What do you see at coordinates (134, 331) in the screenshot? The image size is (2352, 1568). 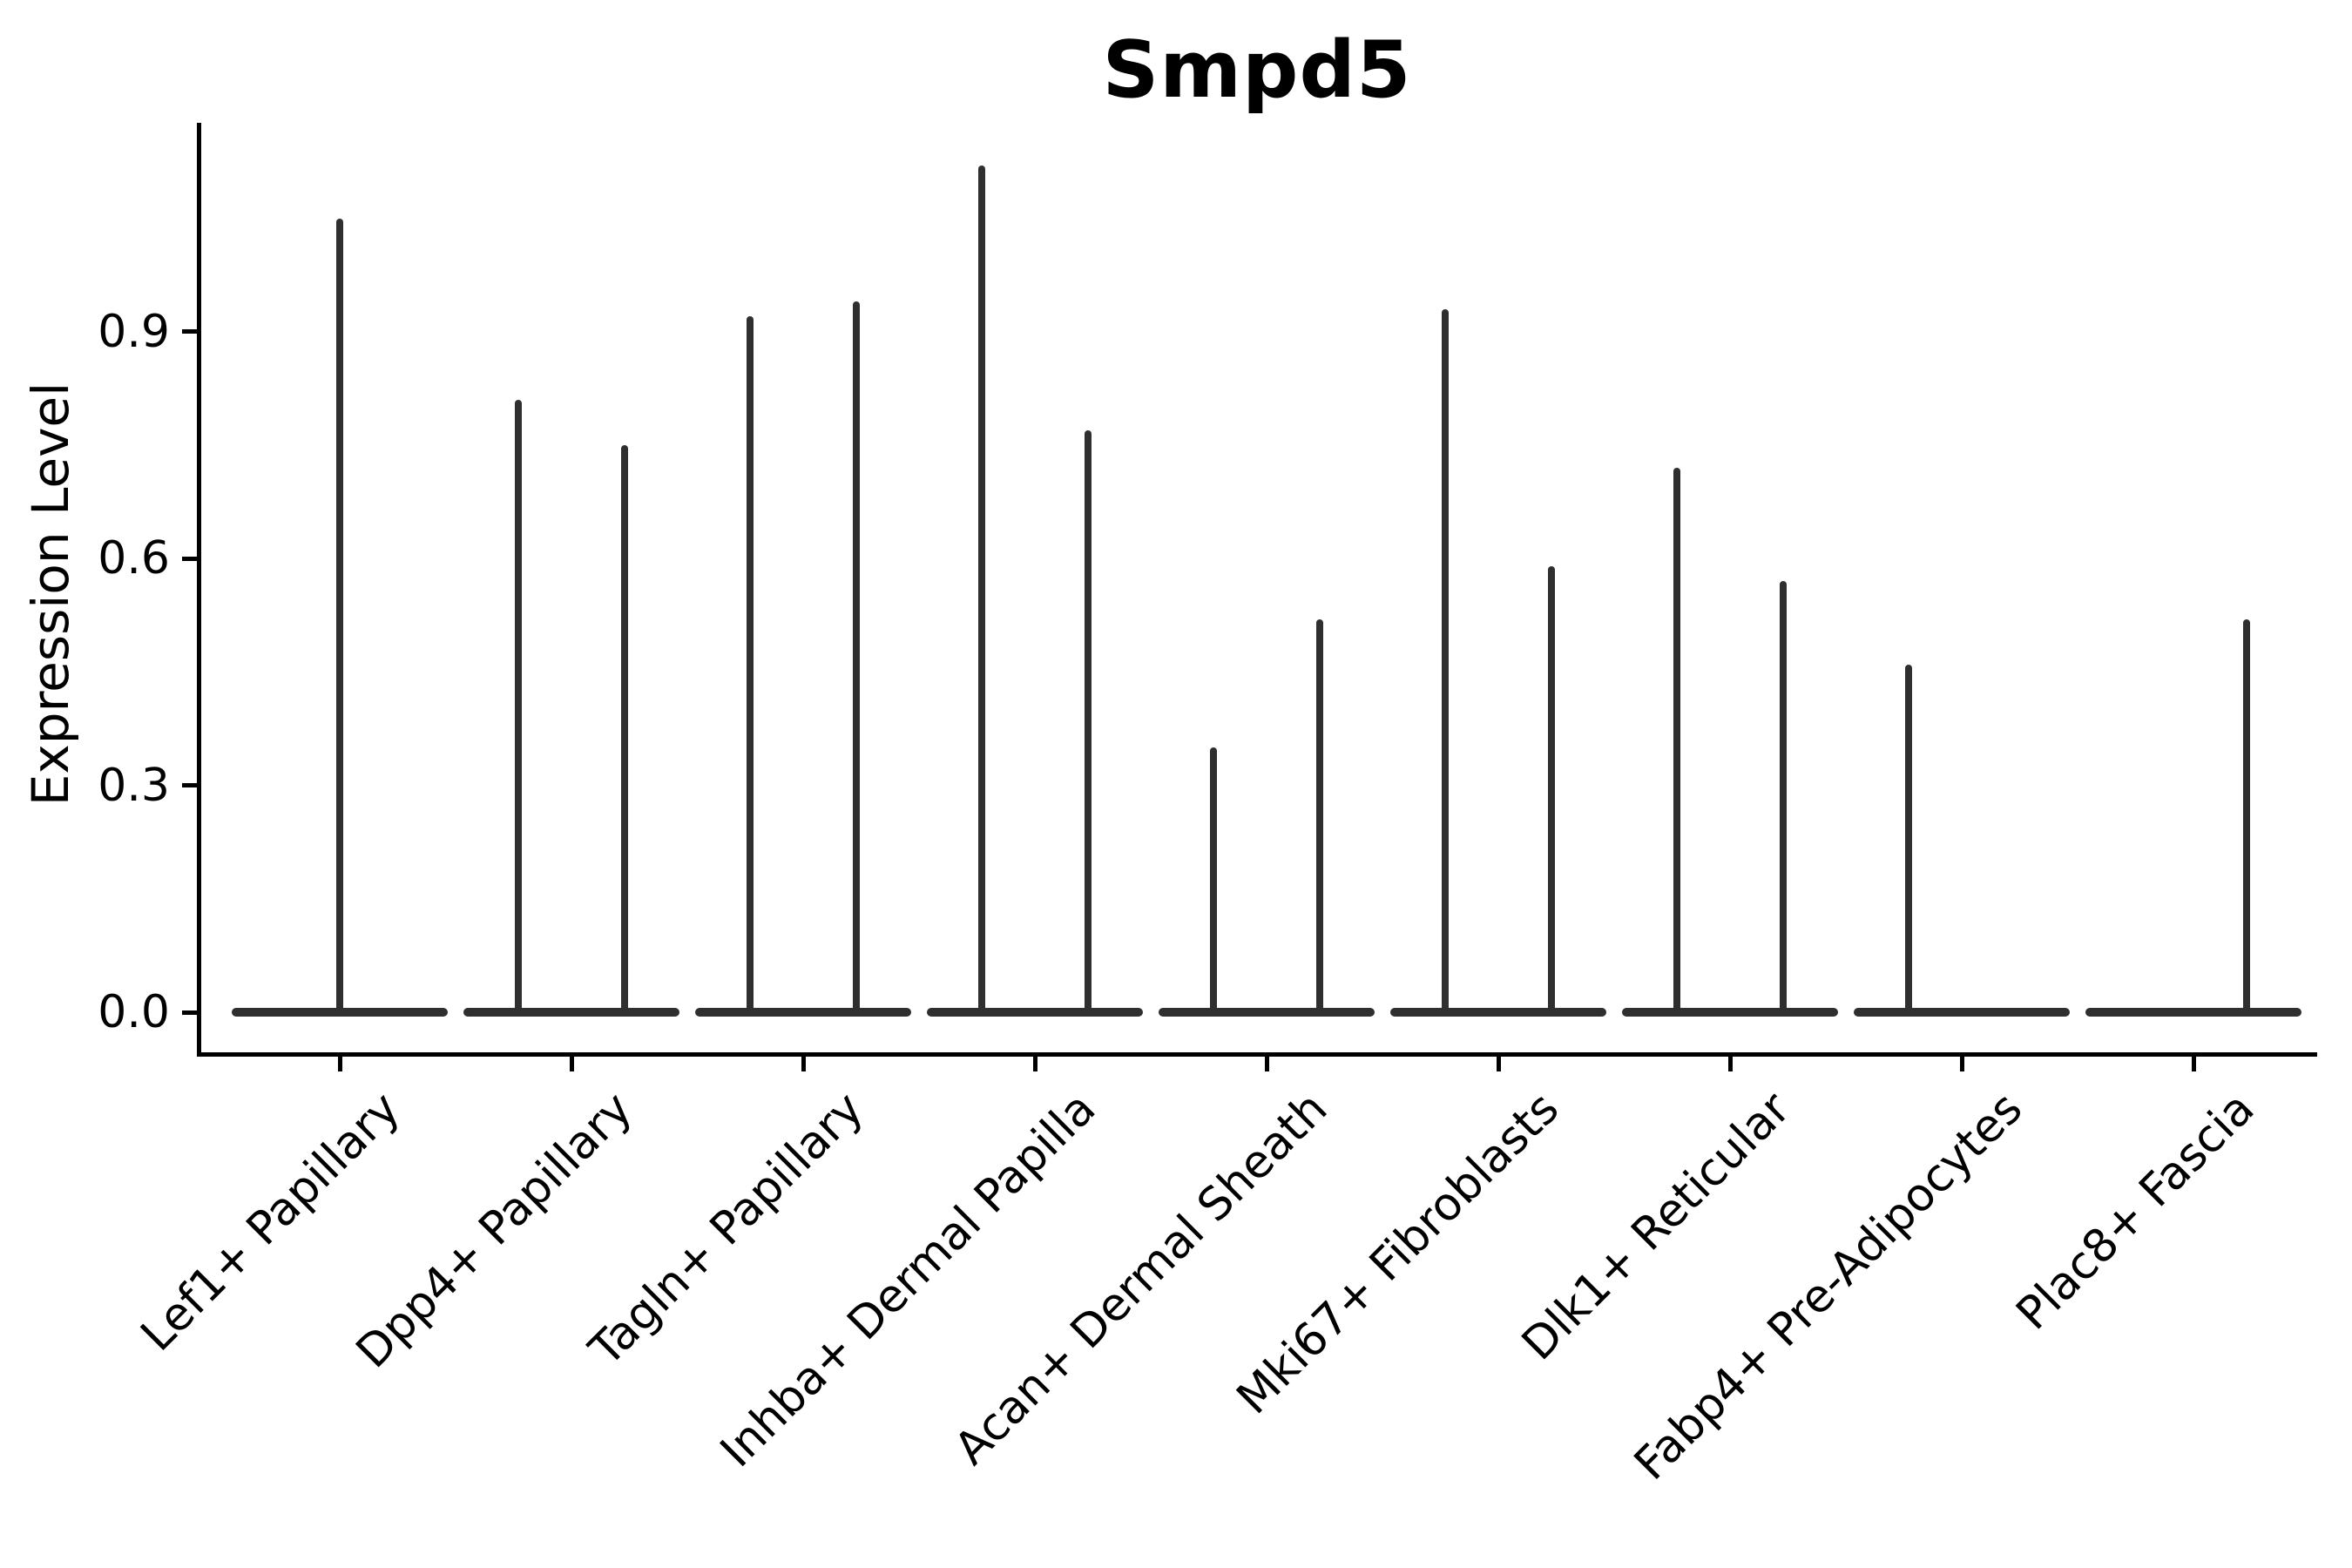 I see `y-tick-label: 0.9` at bounding box center [134, 331].